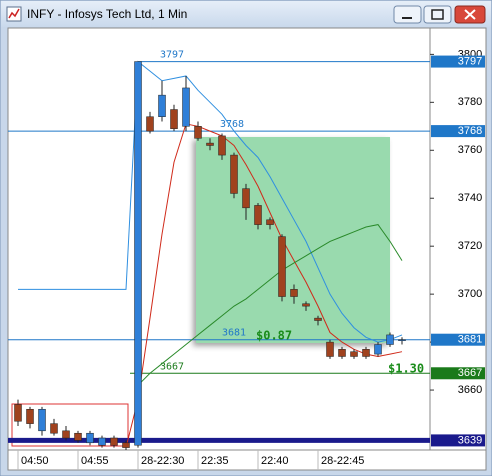  I want to click on level-axis-label: 3797, so click(470, 61).